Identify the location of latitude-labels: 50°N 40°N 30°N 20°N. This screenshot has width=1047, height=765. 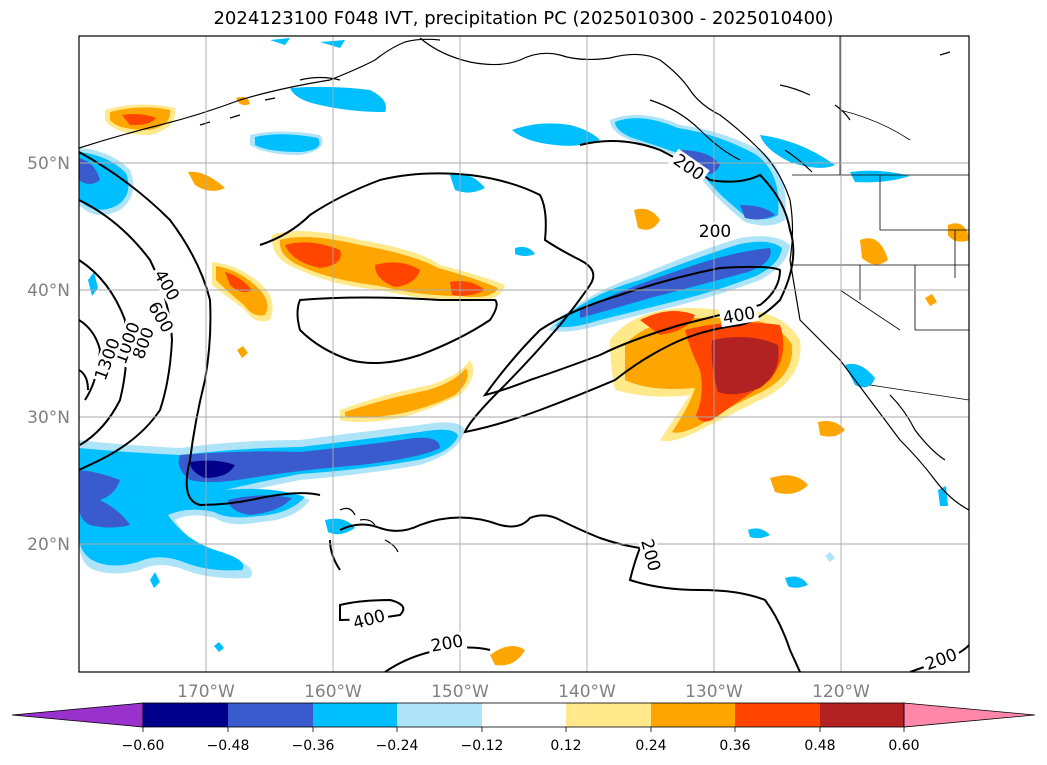
(48, 354).